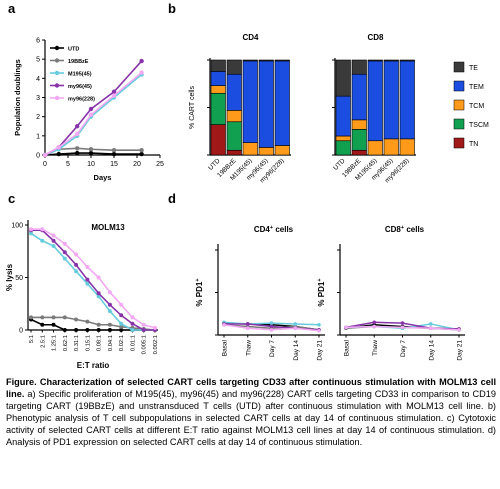  I want to click on panel-b-bar-cd8-utd-te, so click(343, 78).